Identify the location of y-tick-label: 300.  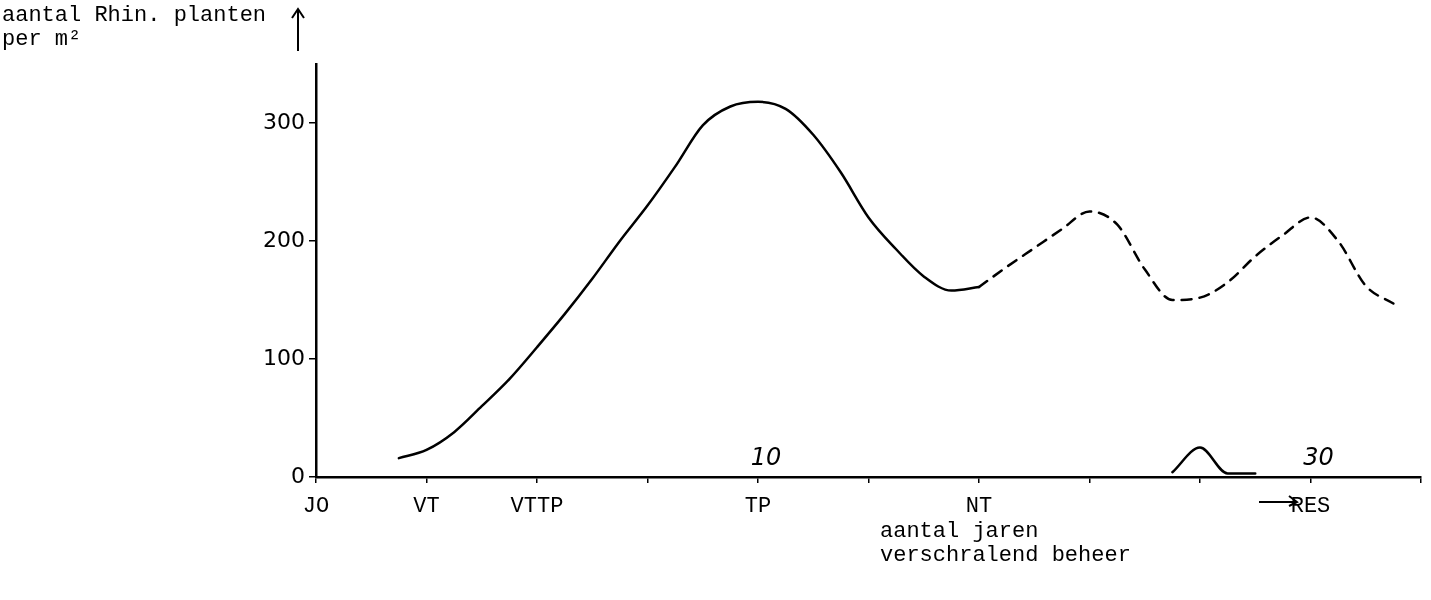
(284, 121).